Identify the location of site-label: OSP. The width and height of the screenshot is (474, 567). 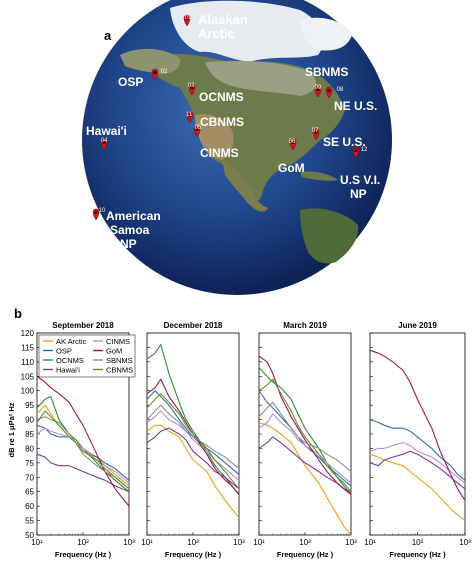
(130, 82).